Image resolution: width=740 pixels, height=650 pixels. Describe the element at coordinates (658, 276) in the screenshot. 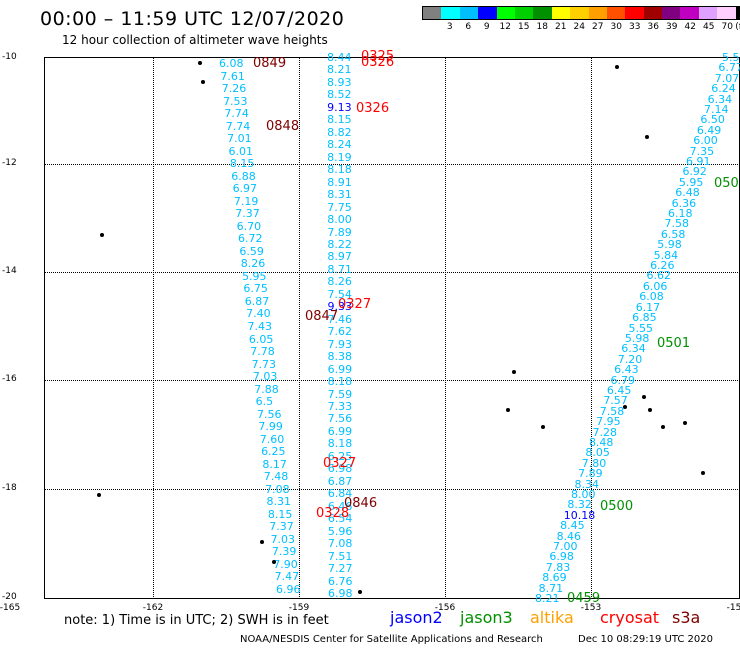

I see `track-c-value: 6.62` at that location.